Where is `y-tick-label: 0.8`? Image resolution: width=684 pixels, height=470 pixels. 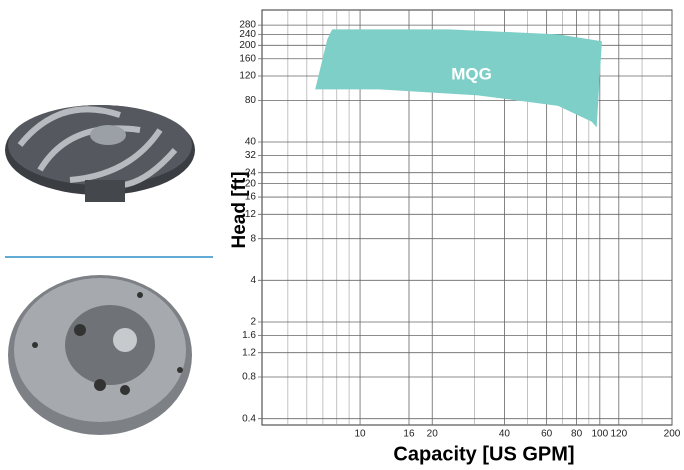 y-tick-label: 0.8 is located at coordinates (249, 377).